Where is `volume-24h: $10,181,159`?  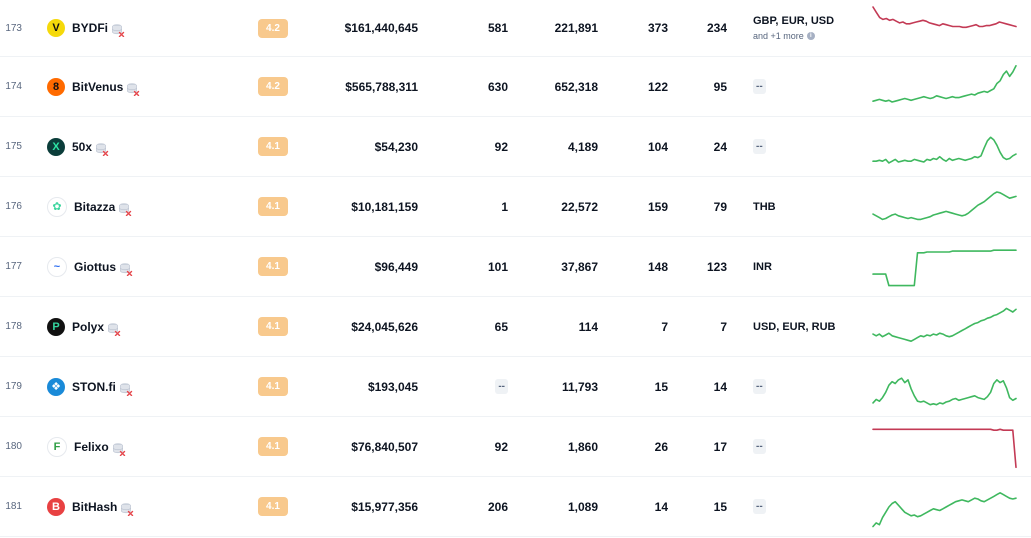
volume-24h: $10,181,159 is located at coordinates (384, 206).